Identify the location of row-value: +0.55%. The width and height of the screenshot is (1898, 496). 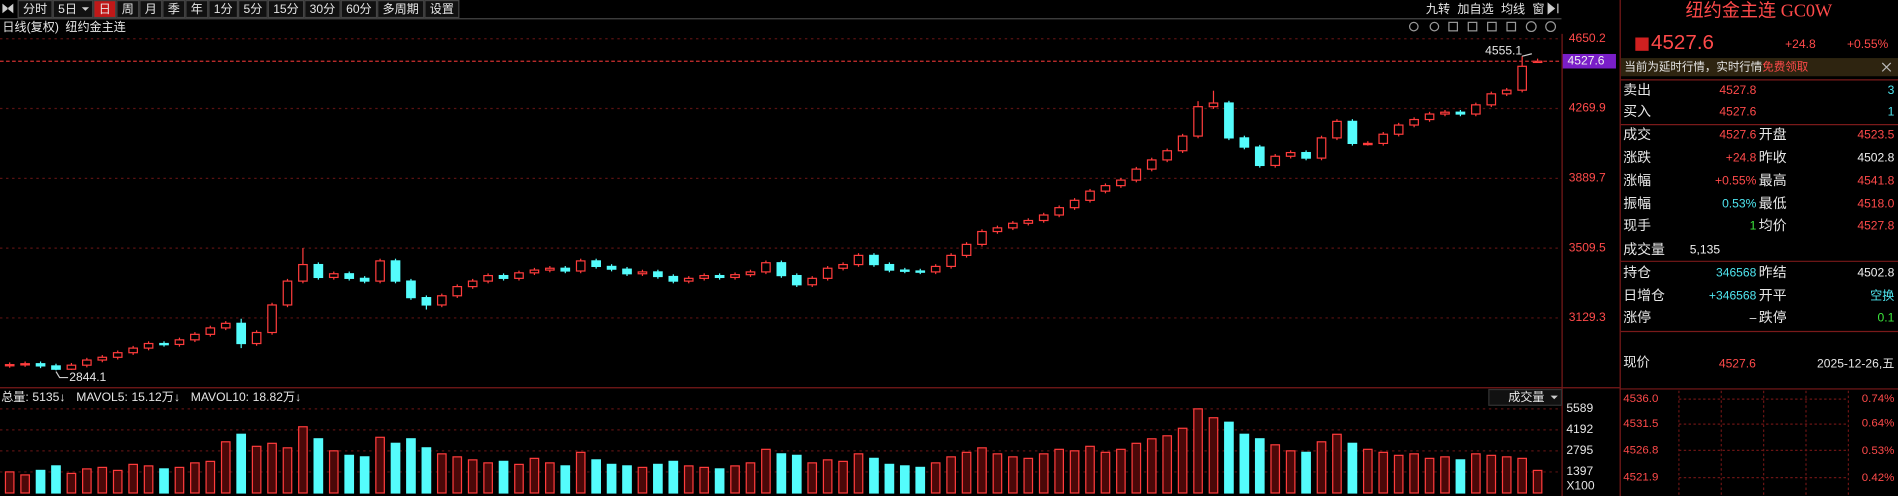
(1736, 181).